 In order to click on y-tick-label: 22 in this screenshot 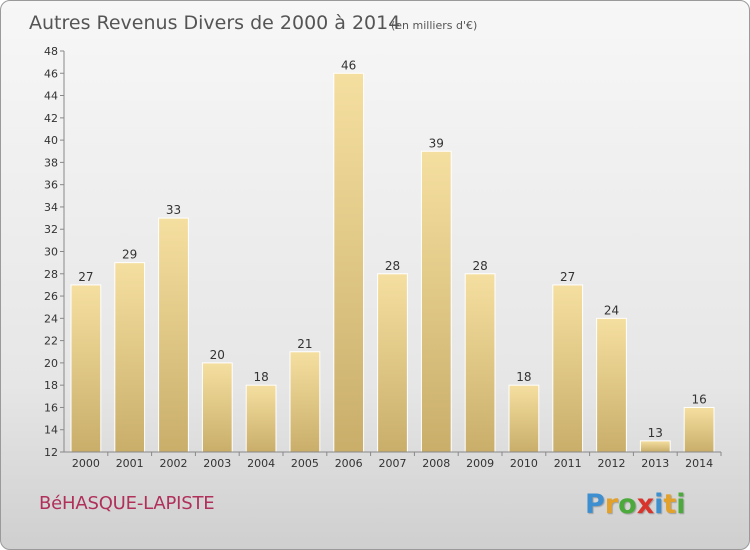, I will do `click(51, 341)`.